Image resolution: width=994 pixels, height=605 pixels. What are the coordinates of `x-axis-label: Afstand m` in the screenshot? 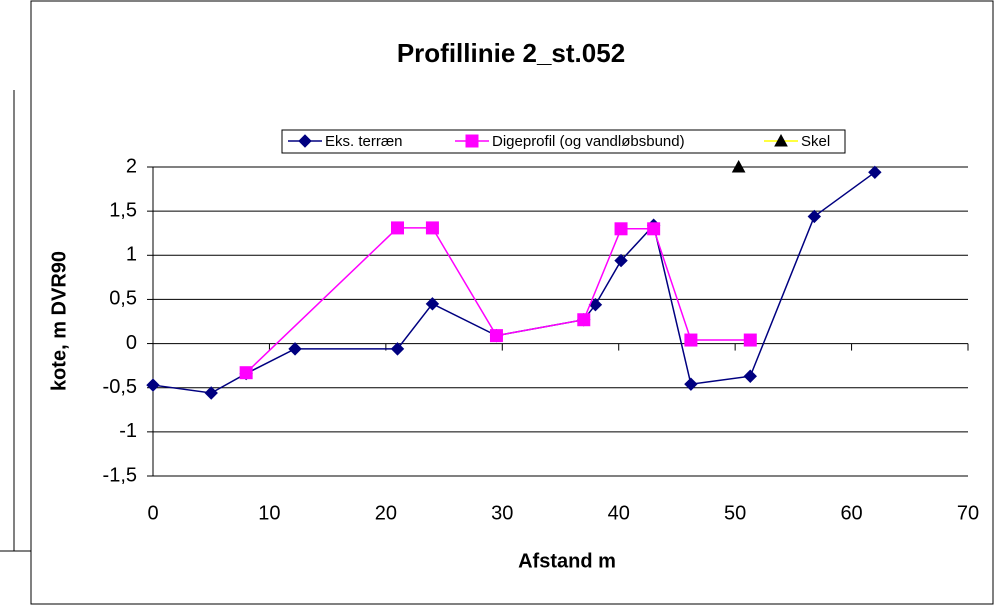 It's located at (567, 561).